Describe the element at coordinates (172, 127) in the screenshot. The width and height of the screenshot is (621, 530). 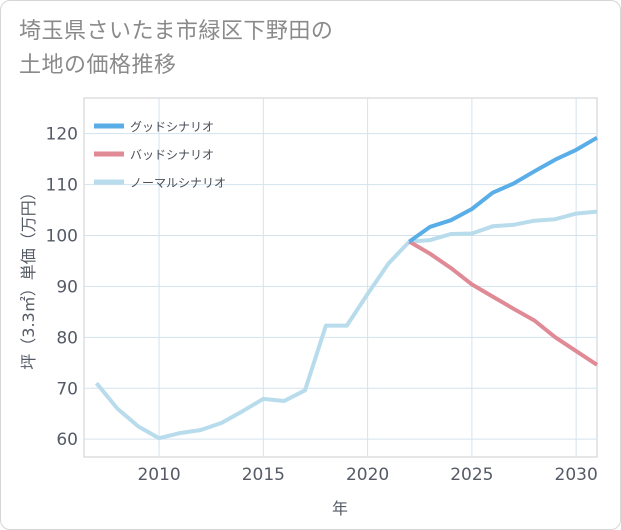
I see `legend-label-0: グッドシナリオ` at that location.